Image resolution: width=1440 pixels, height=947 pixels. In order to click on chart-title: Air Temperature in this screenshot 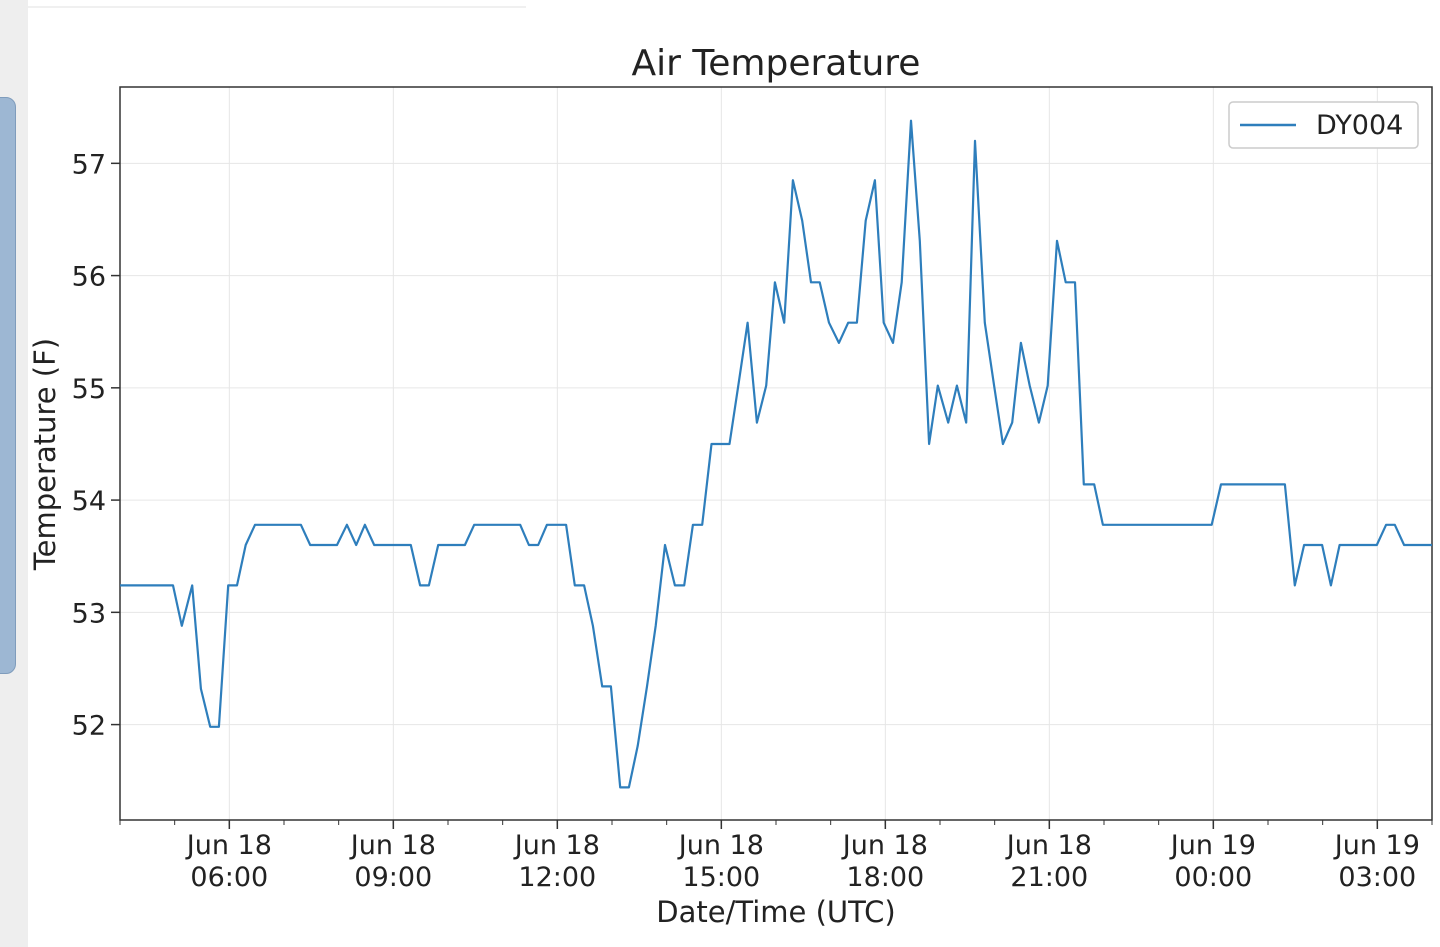, I will do `click(776, 63)`.